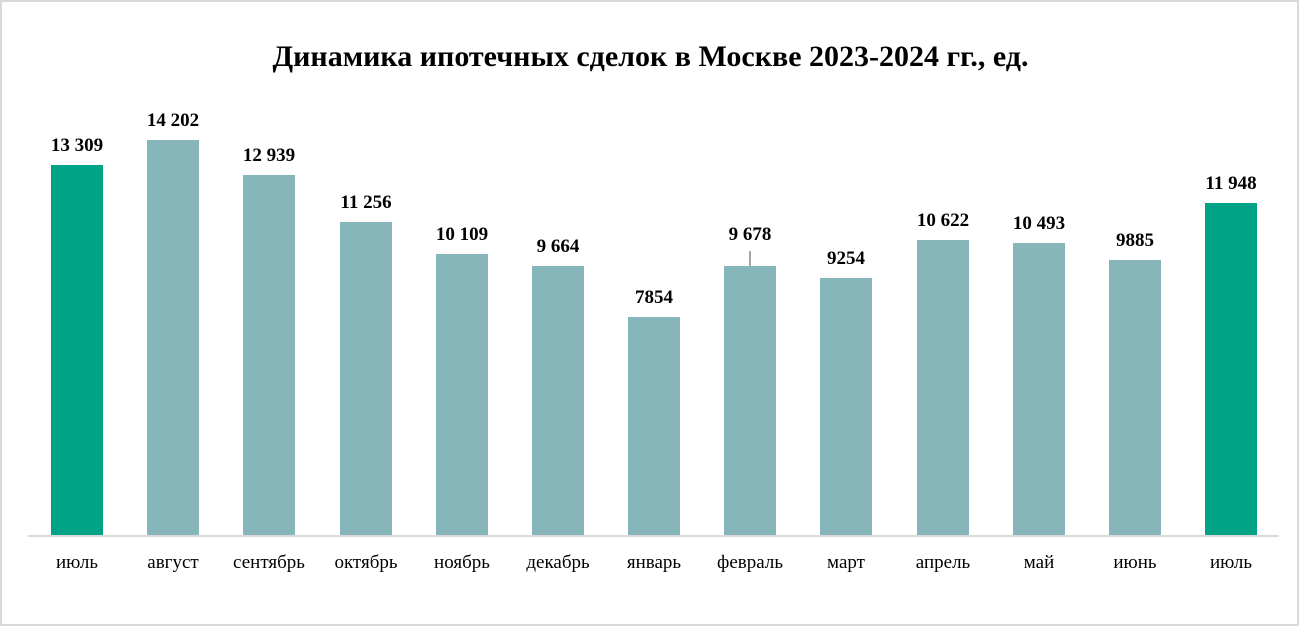 This screenshot has width=1301, height=628. What do you see at coordinates (1135, 562) in the screenshot?
I see `x-tick-label: июнь` at bounding box center [1135, 562].